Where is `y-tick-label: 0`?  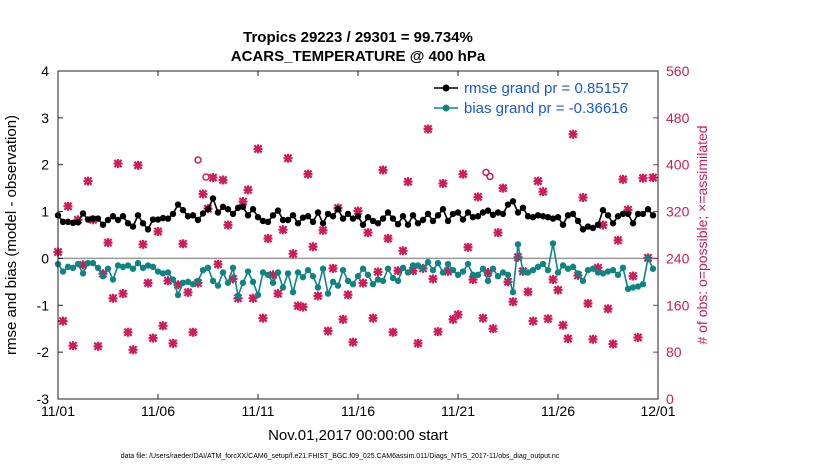 y-tick-label: 0 is located at coordinates (45, 258).